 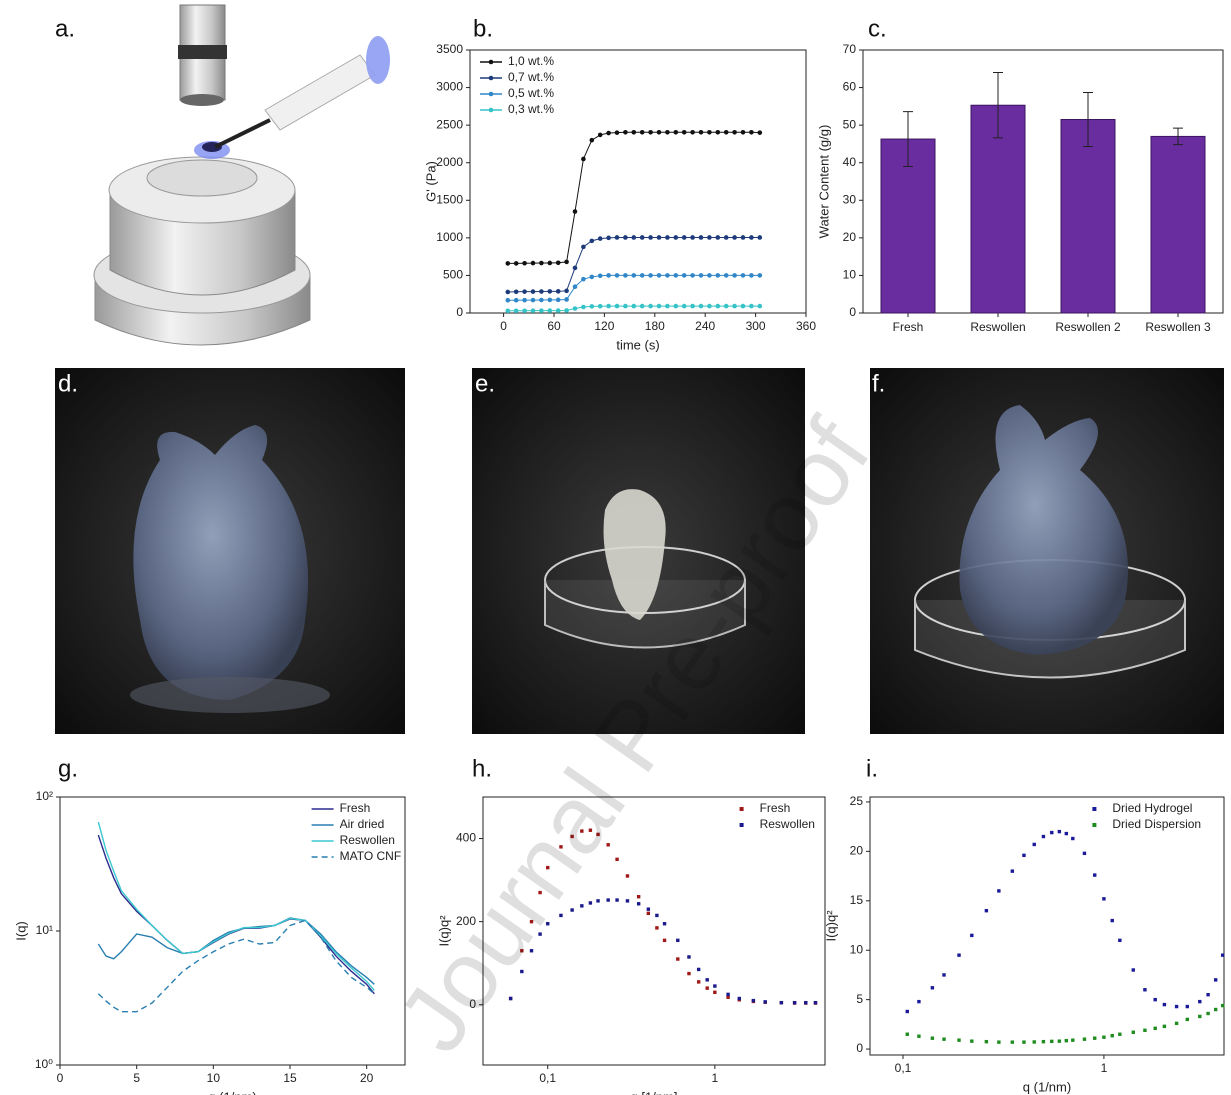 What do you see at coordinates (872, 768) in the screenshot?
I see `panel-label: i.` at bounding box center [872, 768].